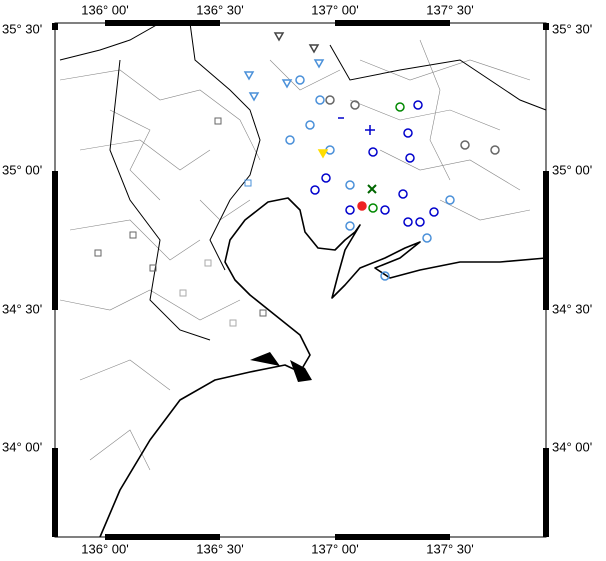  What do you see at coordinates (281, 367) in the screenshot?
I see `islands` at bounding box center [281, 367].